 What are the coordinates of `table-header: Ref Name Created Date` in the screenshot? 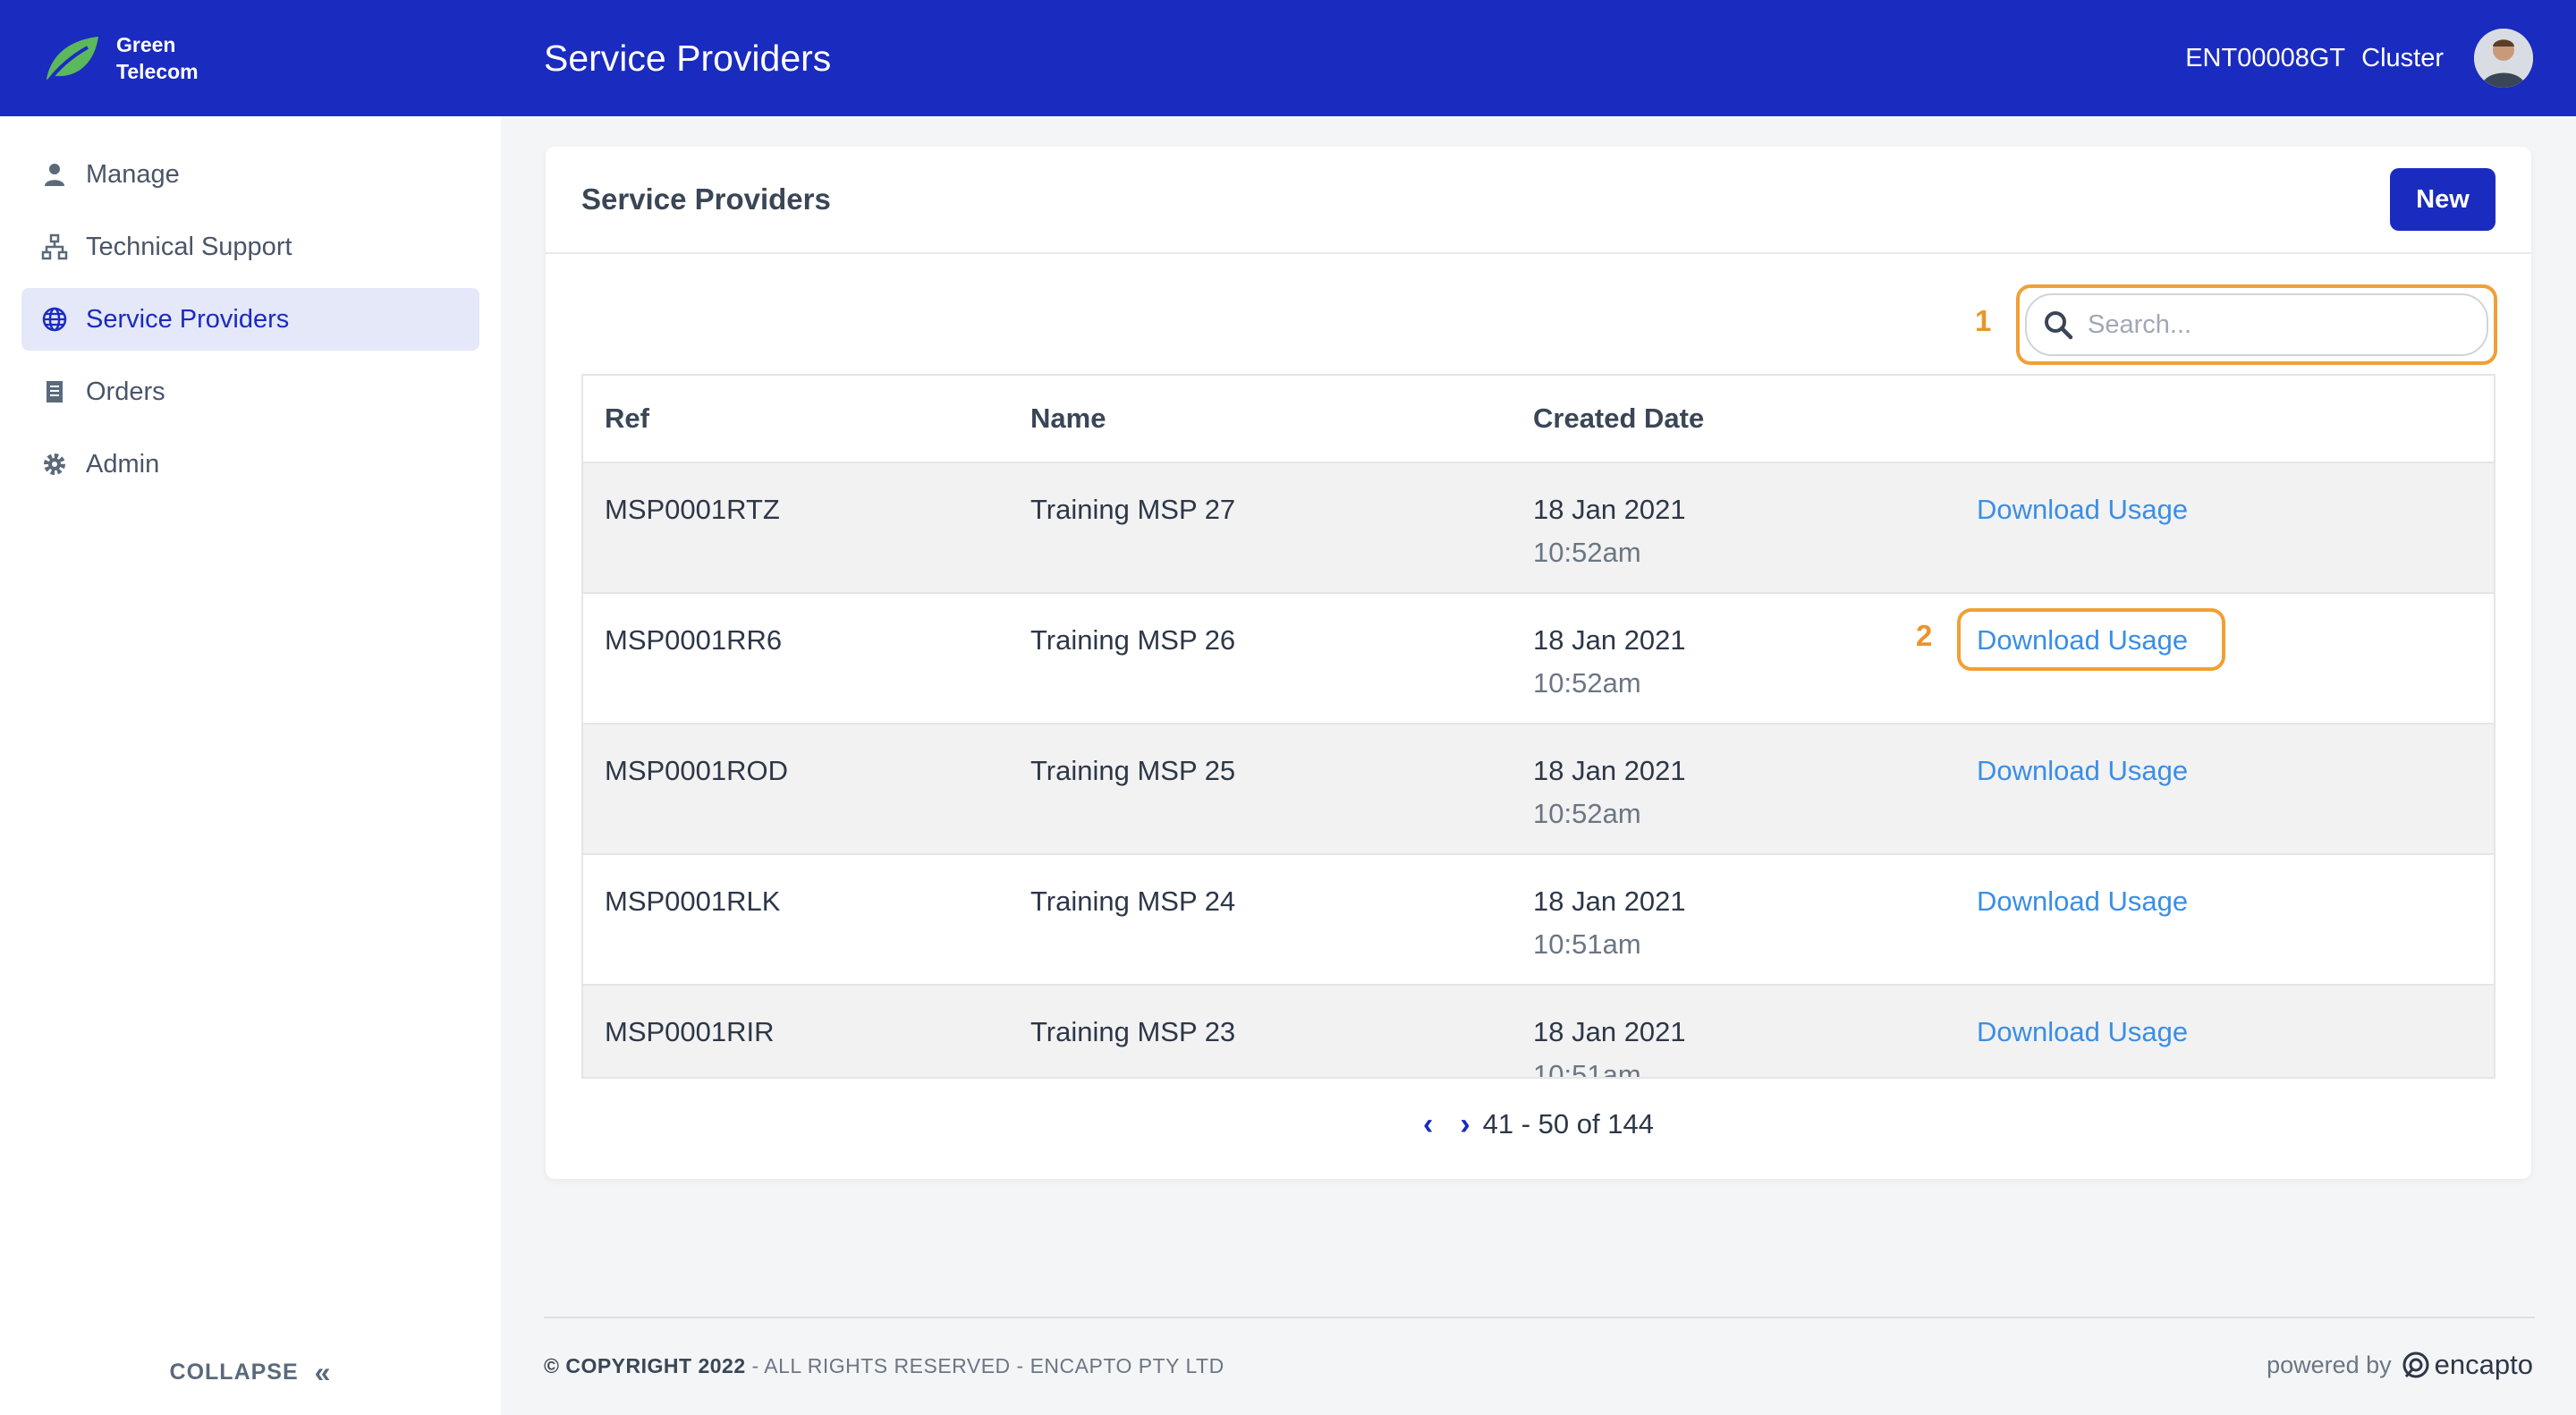 It's located at (1538, 420).